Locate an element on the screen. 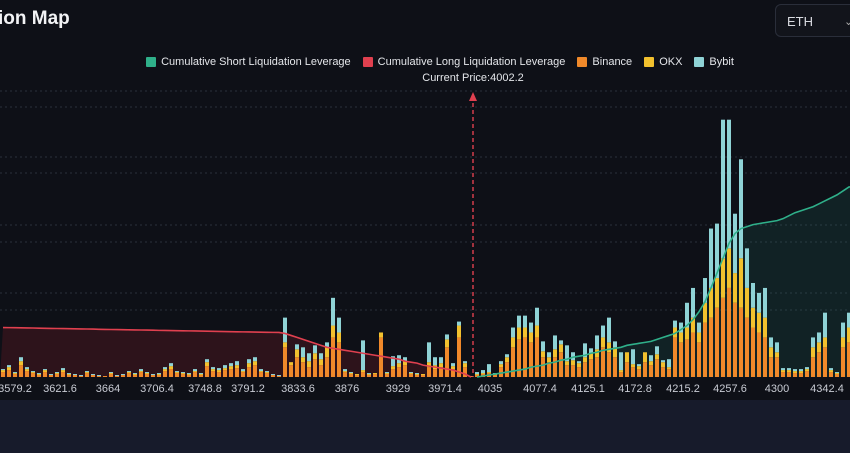 The width and height of the screenshot is (850, 453). long-area is located at coordinates (235, 352).